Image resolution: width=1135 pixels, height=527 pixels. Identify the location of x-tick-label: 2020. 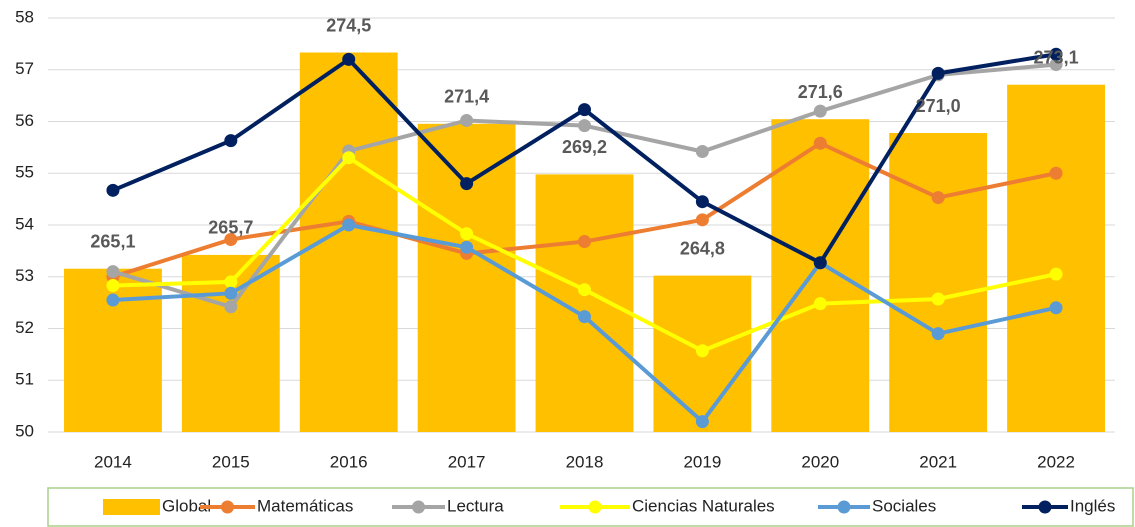
(820, 461).